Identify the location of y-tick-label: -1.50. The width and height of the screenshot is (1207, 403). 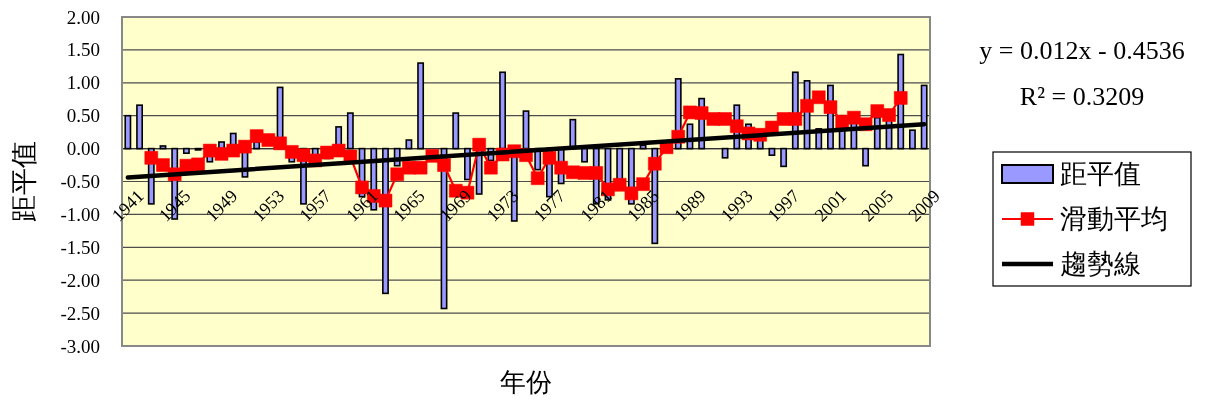
(80, 247).